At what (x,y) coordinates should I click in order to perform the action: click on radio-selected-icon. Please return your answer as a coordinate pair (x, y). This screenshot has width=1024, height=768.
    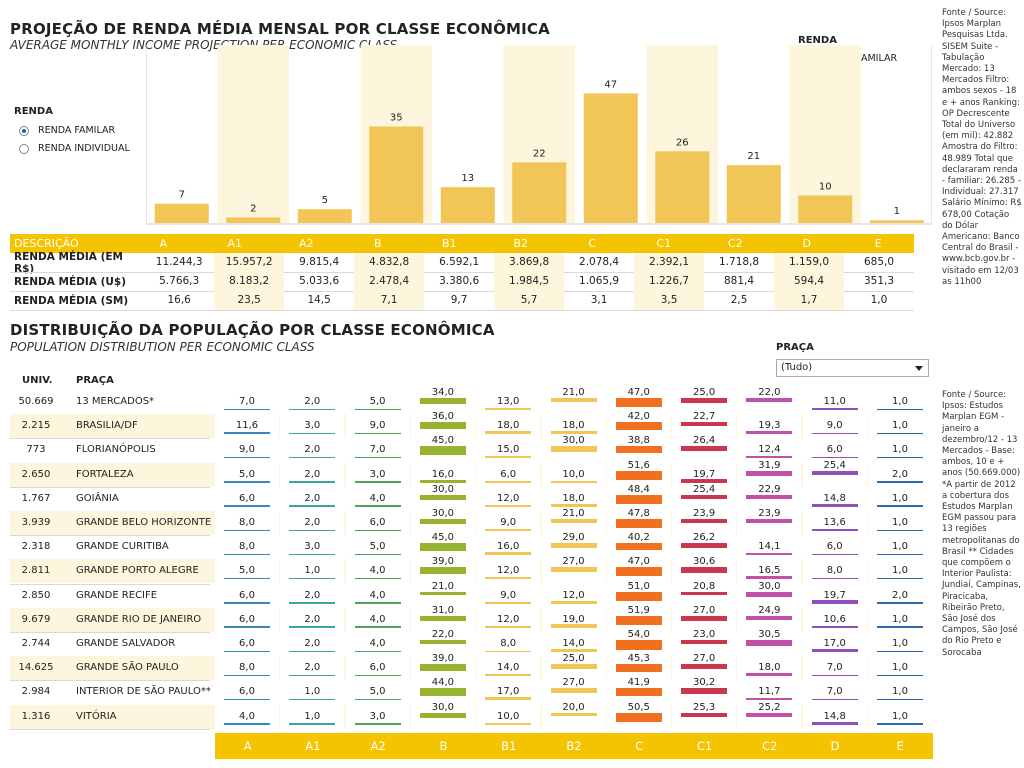
    Looking at the image, I should click on (24, 130).